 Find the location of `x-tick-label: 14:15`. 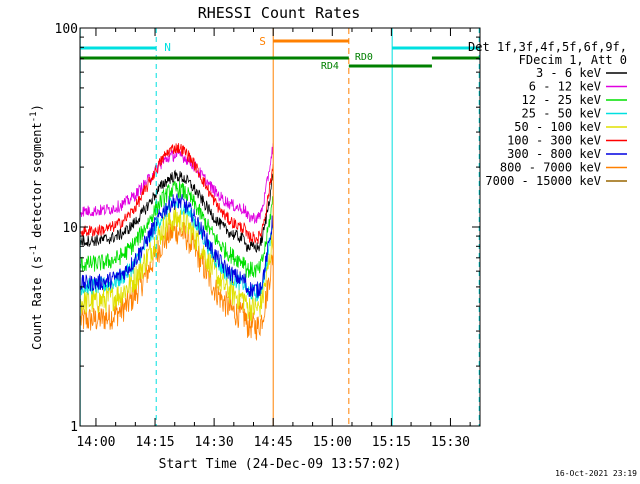

x-tick-label: 14:15 is located at coordinates (154, 442).